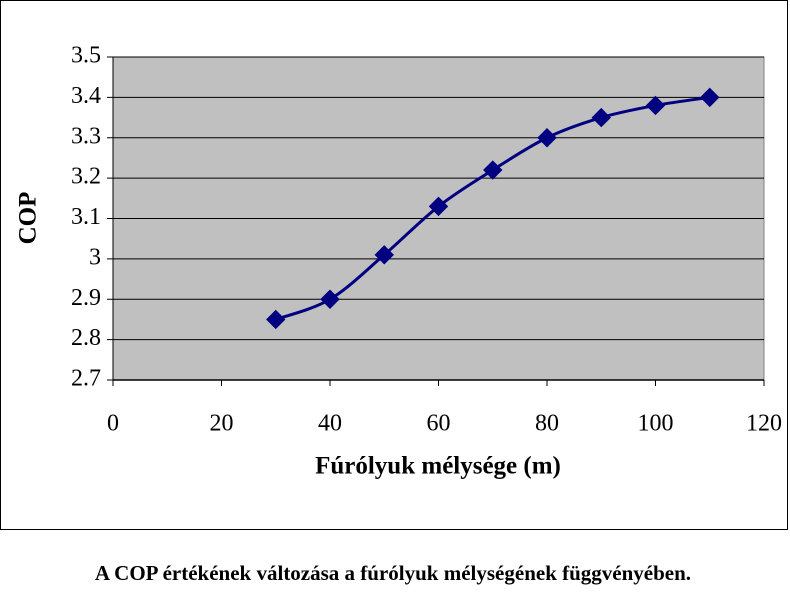  What do you see at coordinates (86, 96) in the screenshot?
I see `y-tick-label: 3.4` at bounding box center [86, 96].